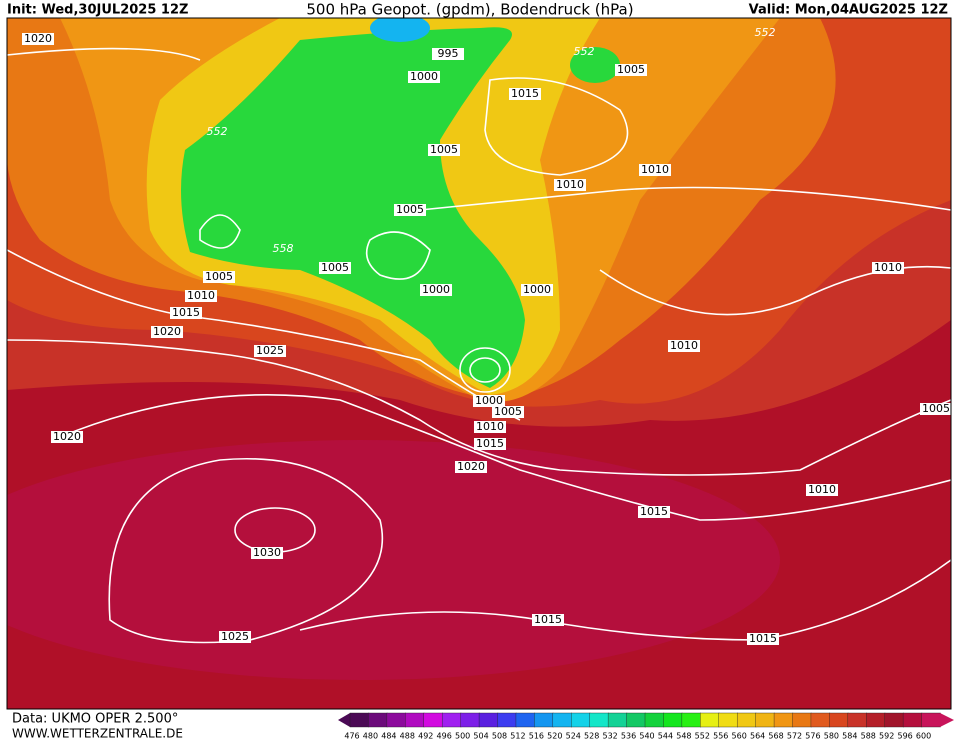  Describe the element at coordinates (757, 736) in the screenshot. I see `colorbar-label: 564` at that location.